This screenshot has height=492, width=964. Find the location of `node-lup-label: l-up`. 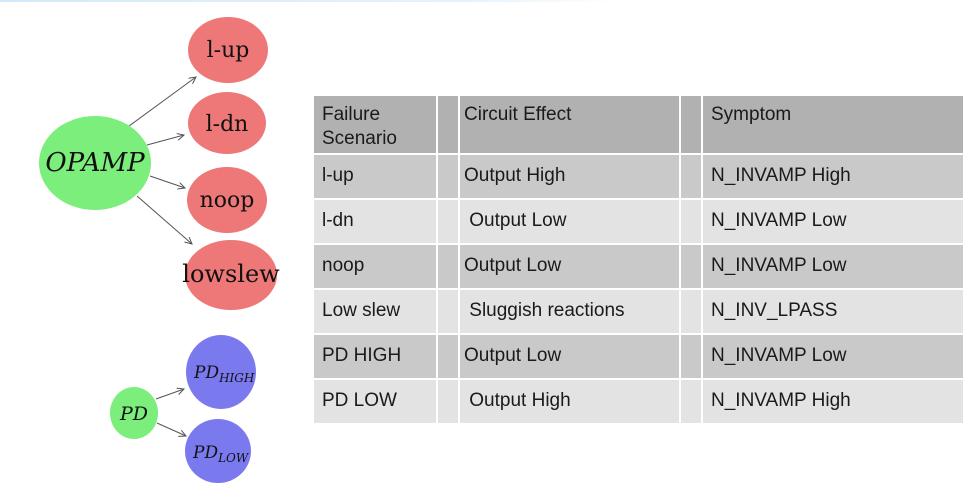

node-lup-label: l-up is located at coordinates (228, 50).